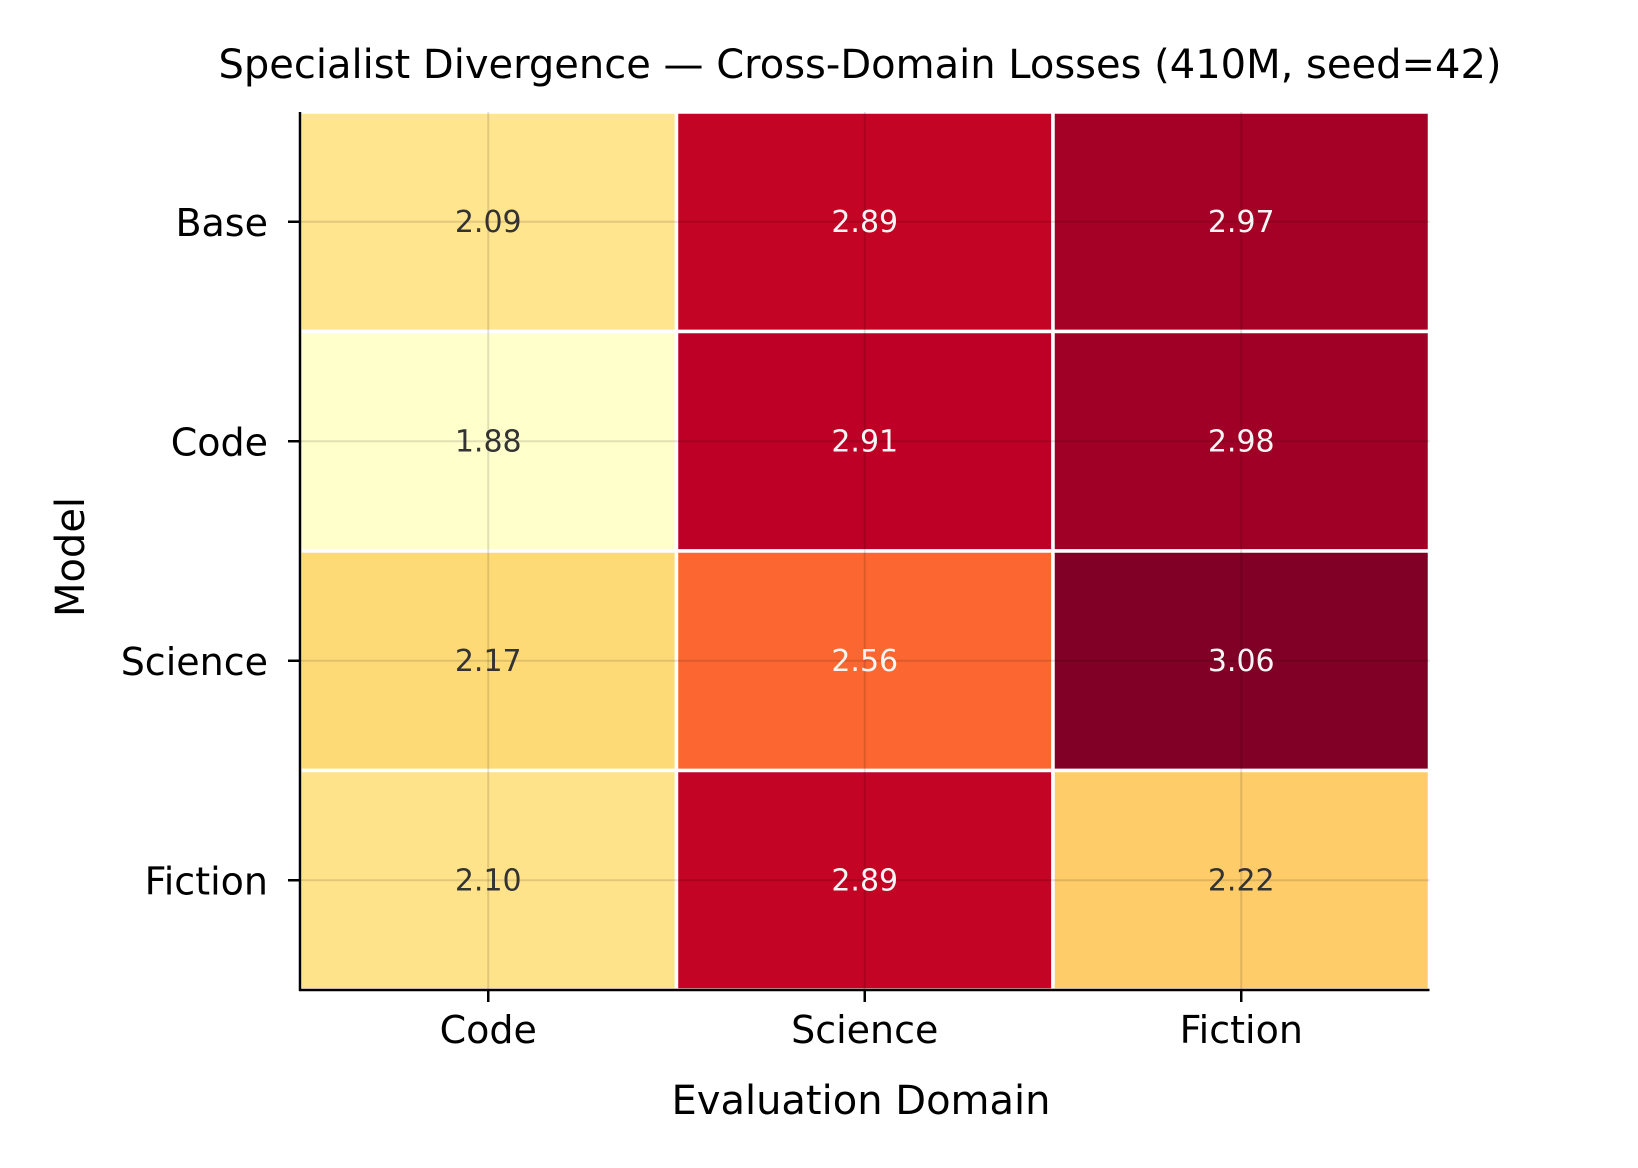  I want to click on cell-value-label: 1.88, so click(488, 441).